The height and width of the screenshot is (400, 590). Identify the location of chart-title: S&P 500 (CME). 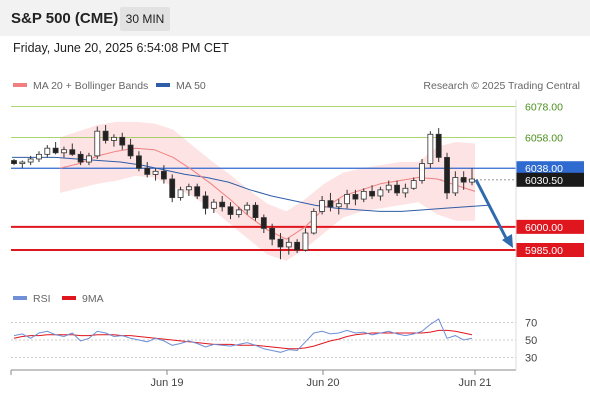
(65, 18).